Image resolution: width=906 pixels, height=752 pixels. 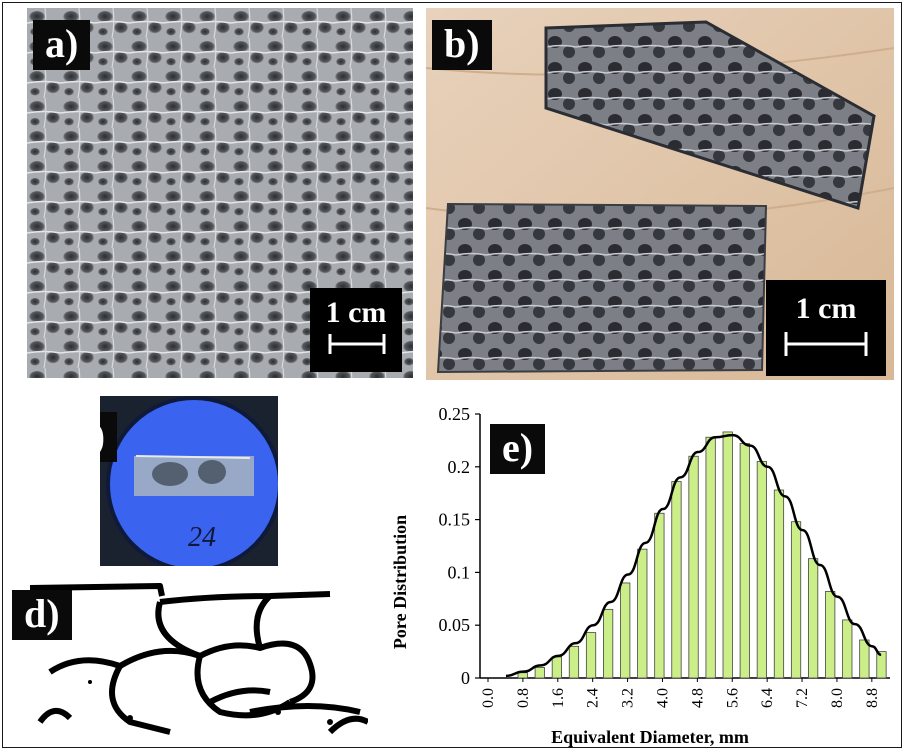 I want to click on scale-bar-b: 1 cm, so click(x=826, y=328).